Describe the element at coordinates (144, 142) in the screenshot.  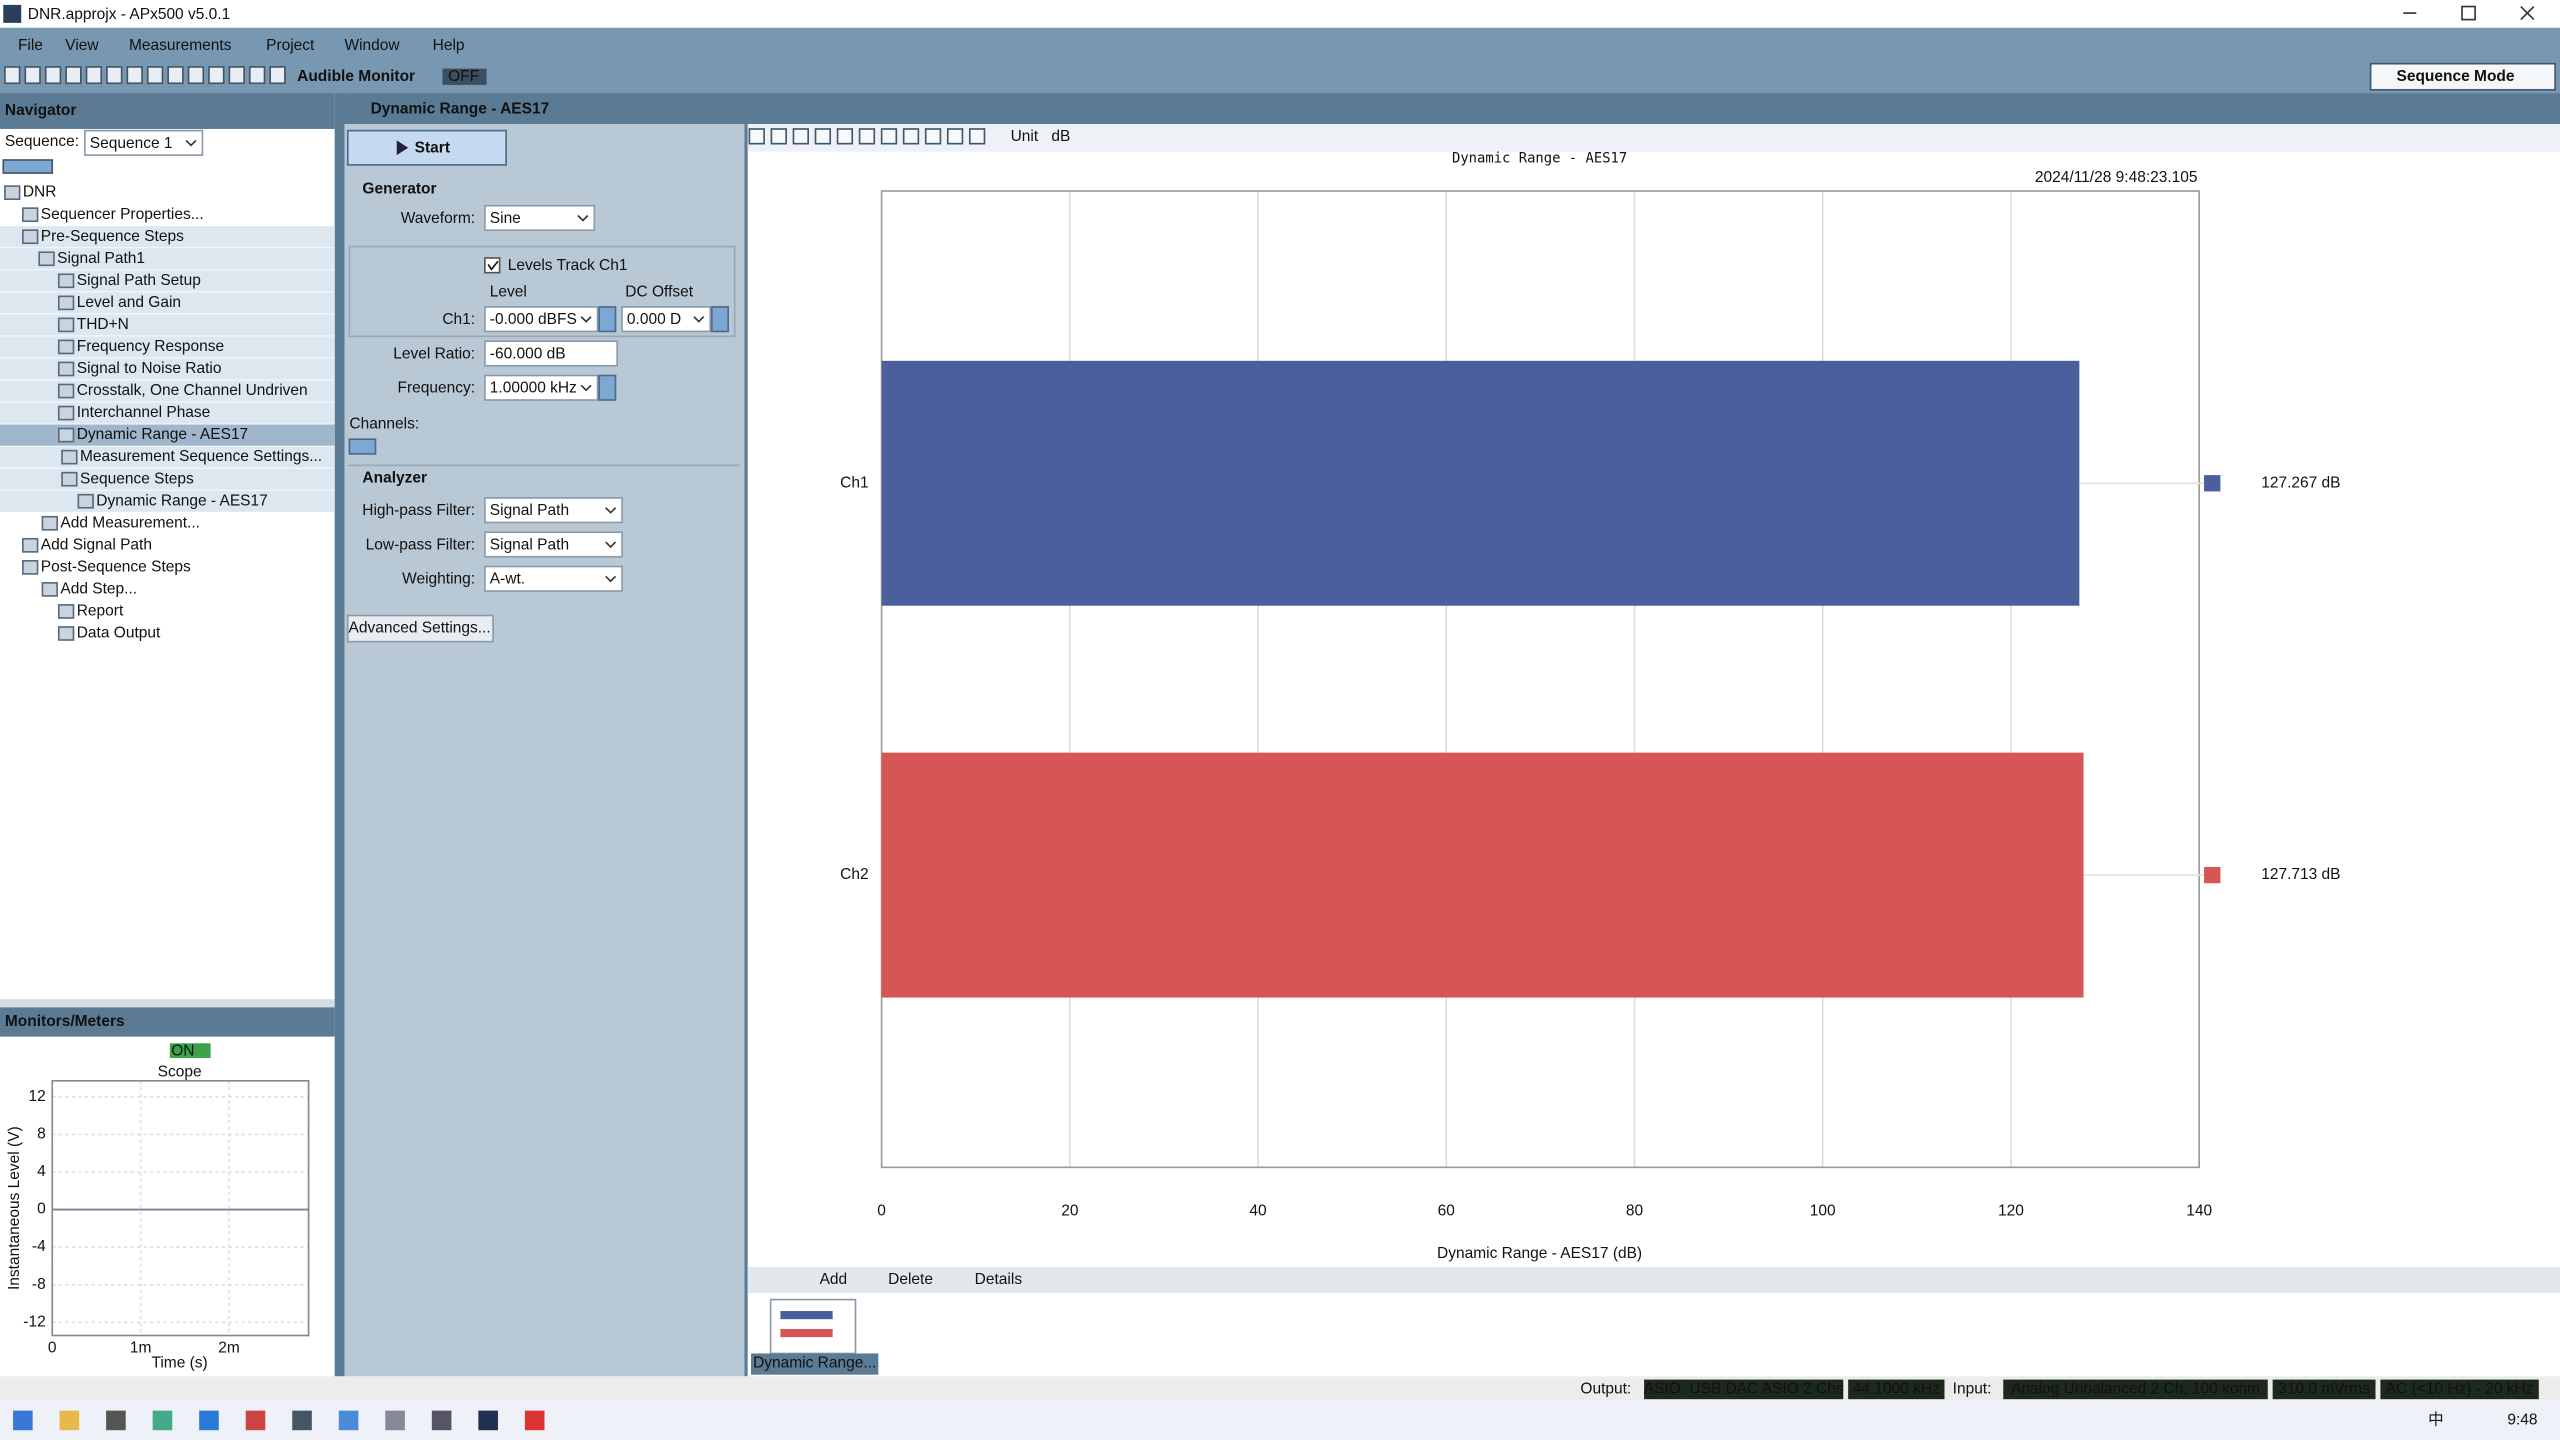
I see `sequence-select` at that location.